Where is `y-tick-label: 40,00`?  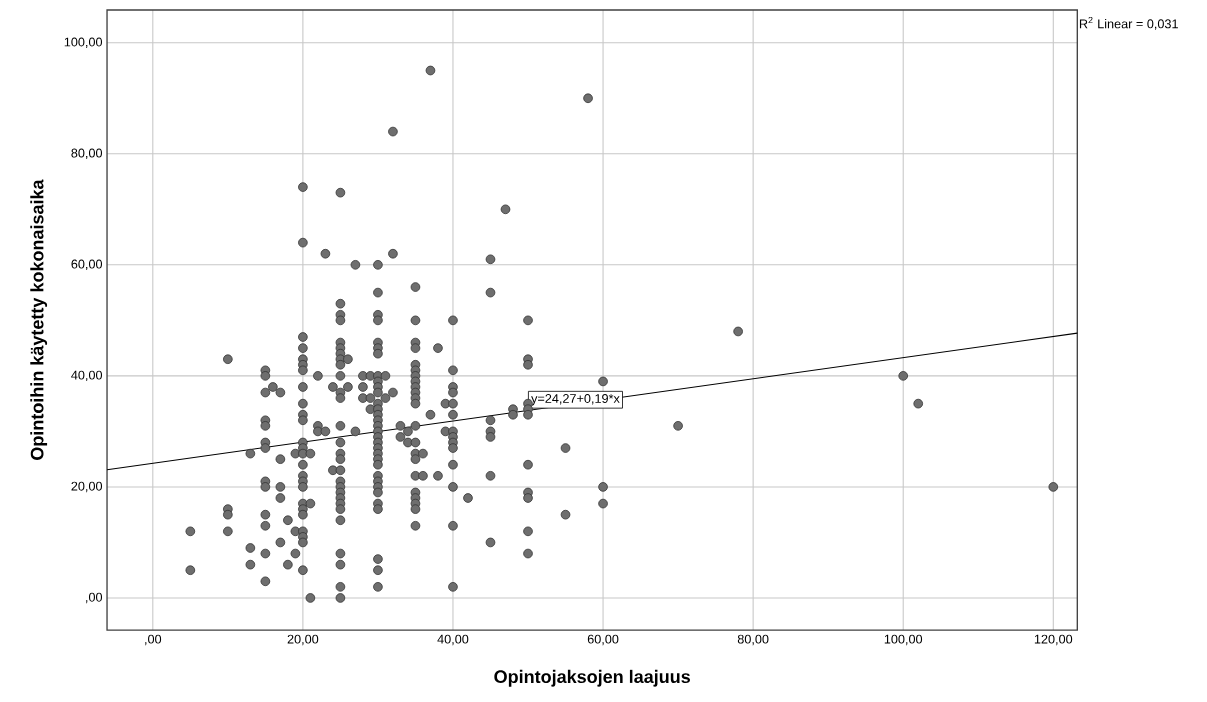
y-tick-label: 40,00 is located at coordinates (87, 376).